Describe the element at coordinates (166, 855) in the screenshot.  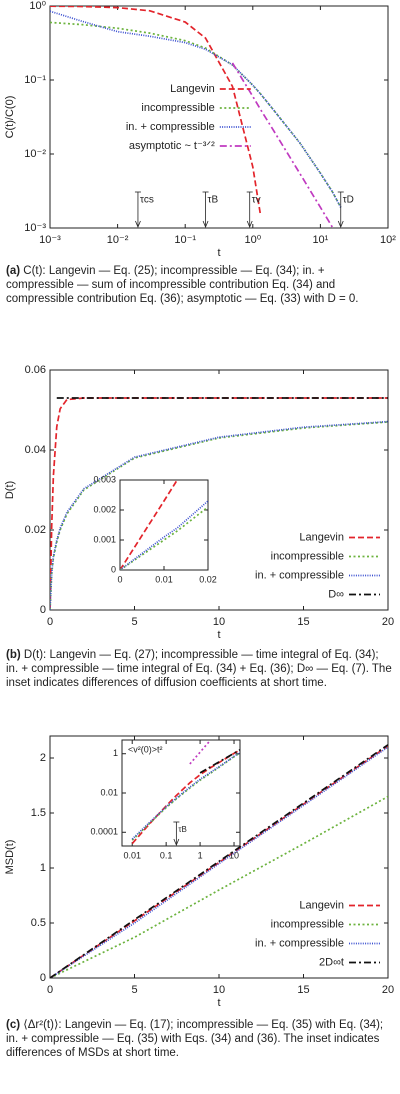
I see `x-tick-label: 0.1` at that location.